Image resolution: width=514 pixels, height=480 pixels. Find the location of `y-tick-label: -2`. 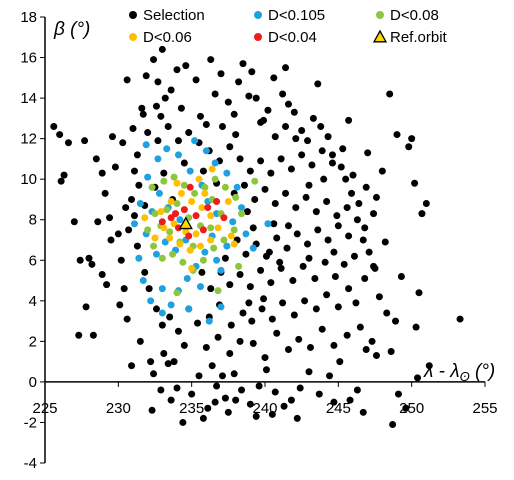

y-tick-label: -2 is located at coordinates (30, 422).